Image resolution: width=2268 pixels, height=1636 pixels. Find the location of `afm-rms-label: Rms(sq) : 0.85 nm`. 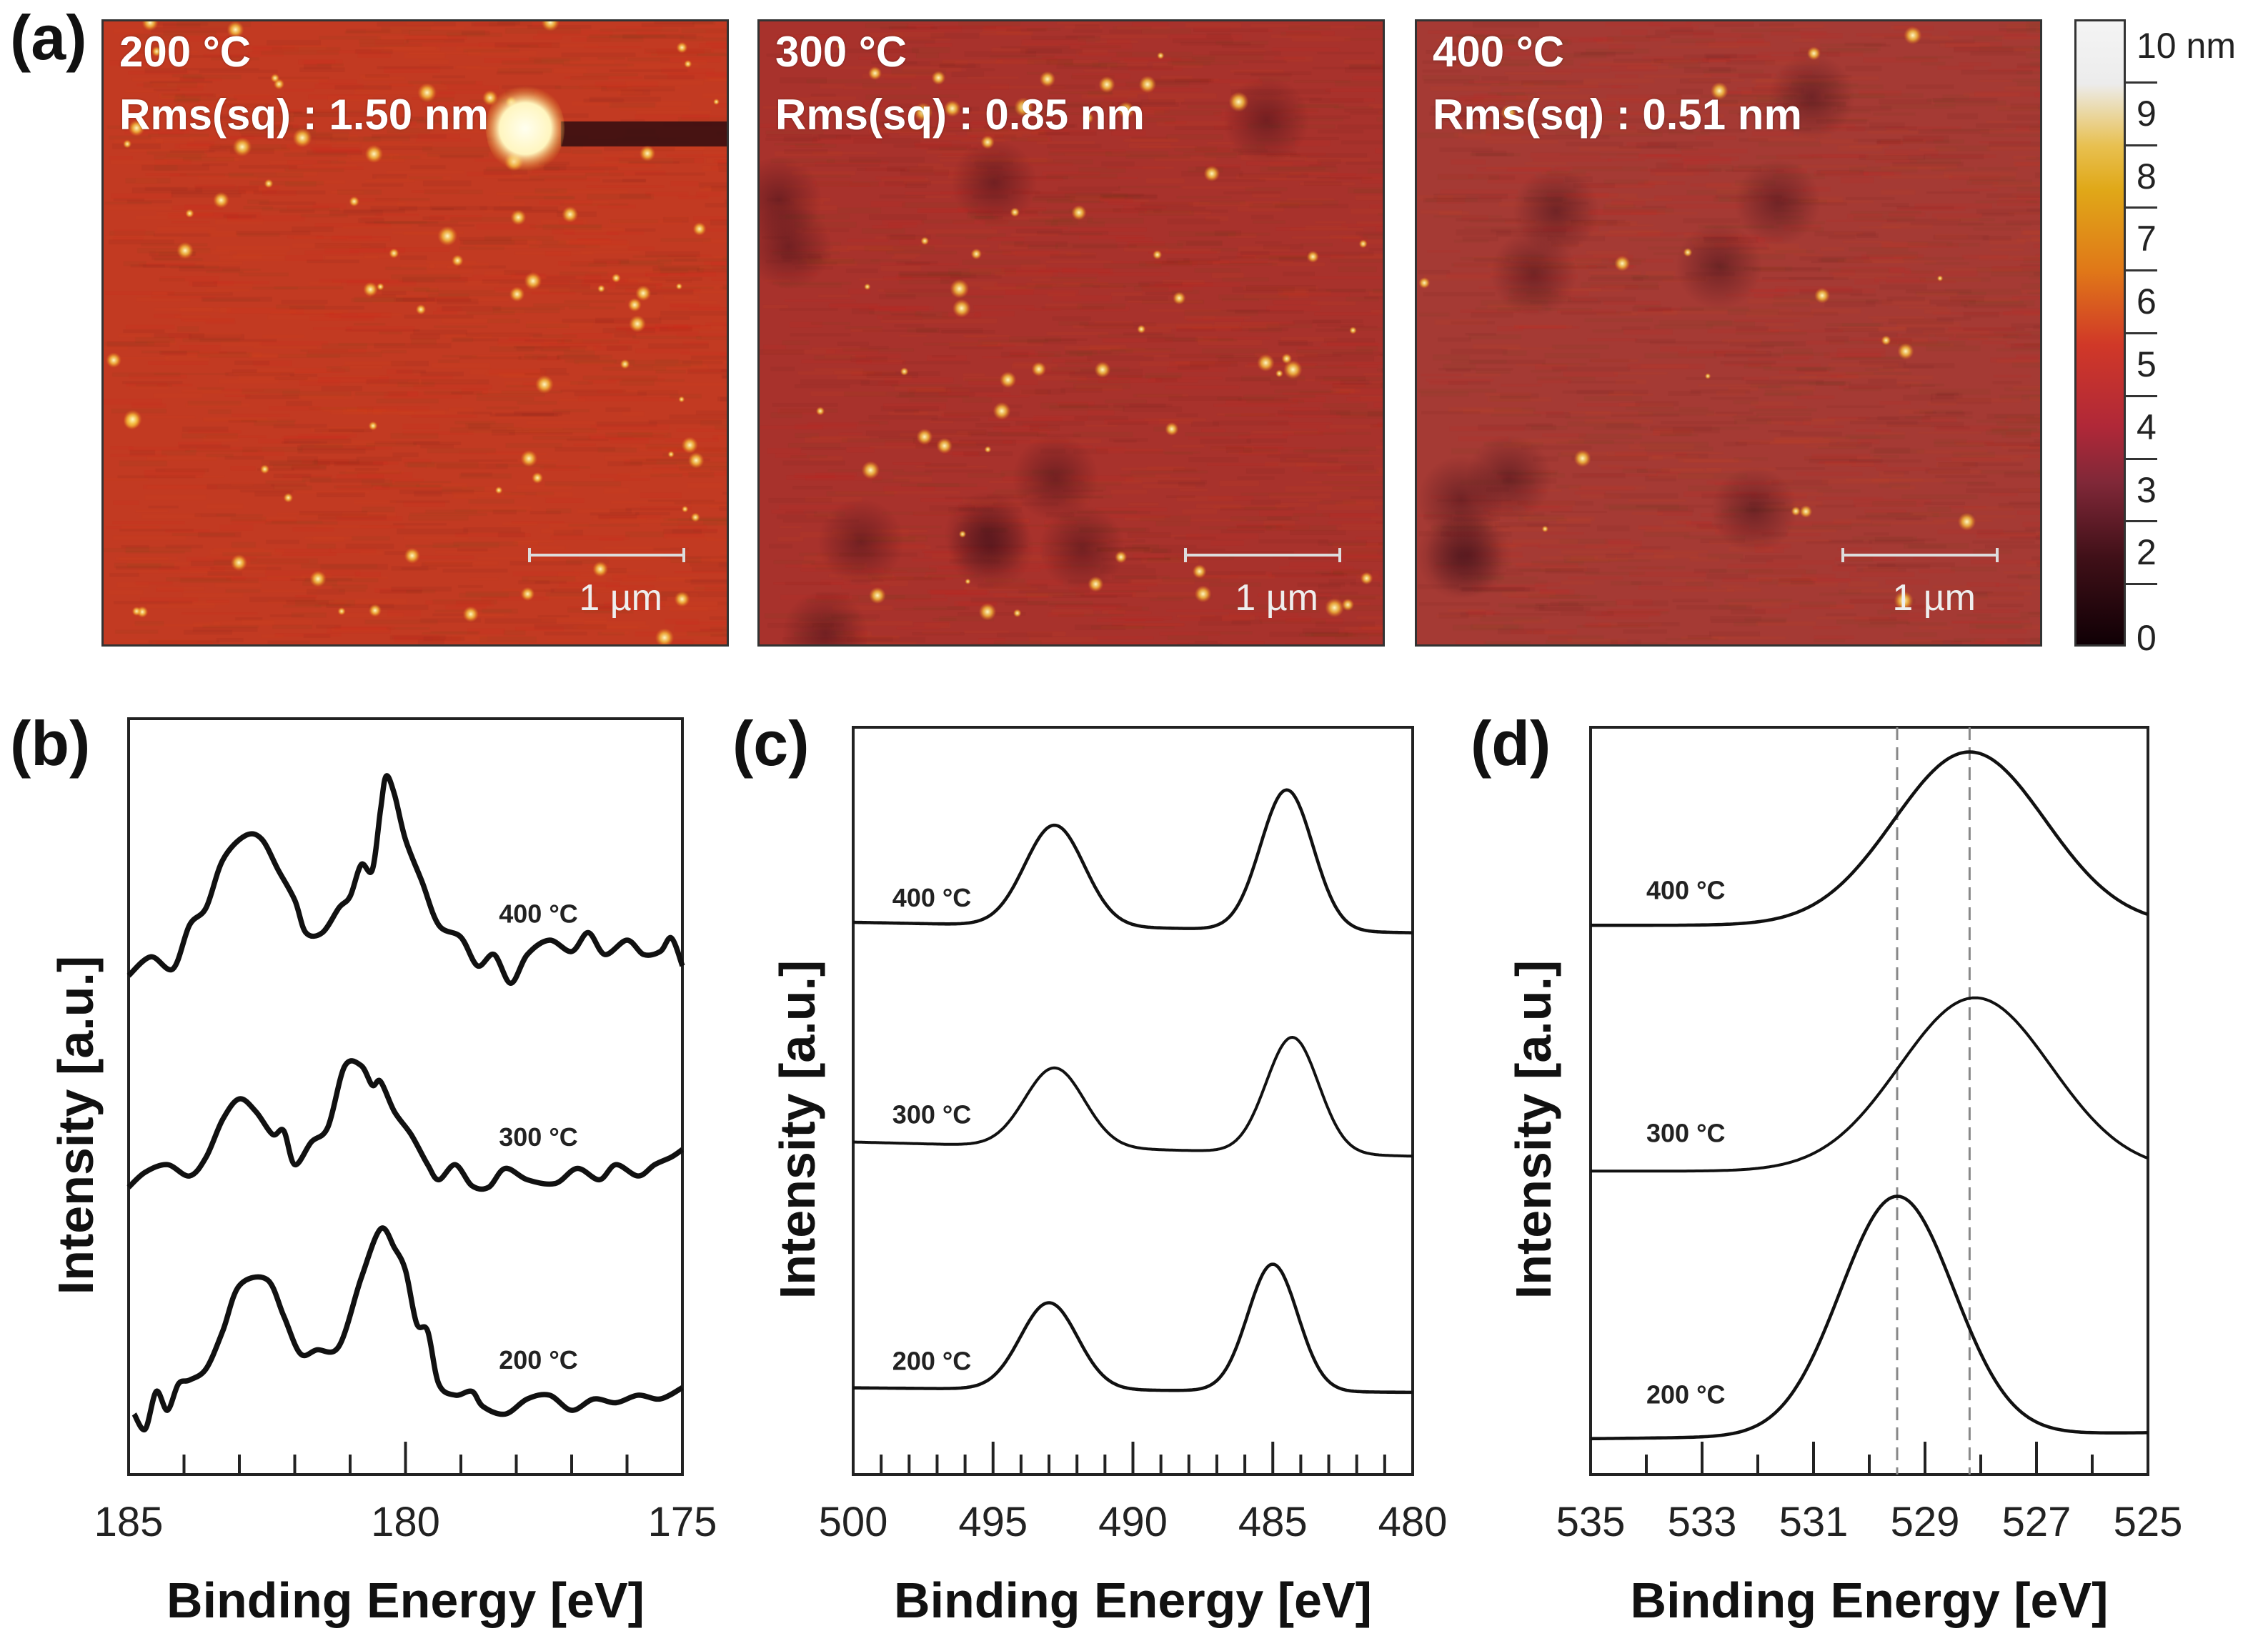

afm-rms-label: Rms(sq) : 0.85 nm is located at coordinates (960, 115).